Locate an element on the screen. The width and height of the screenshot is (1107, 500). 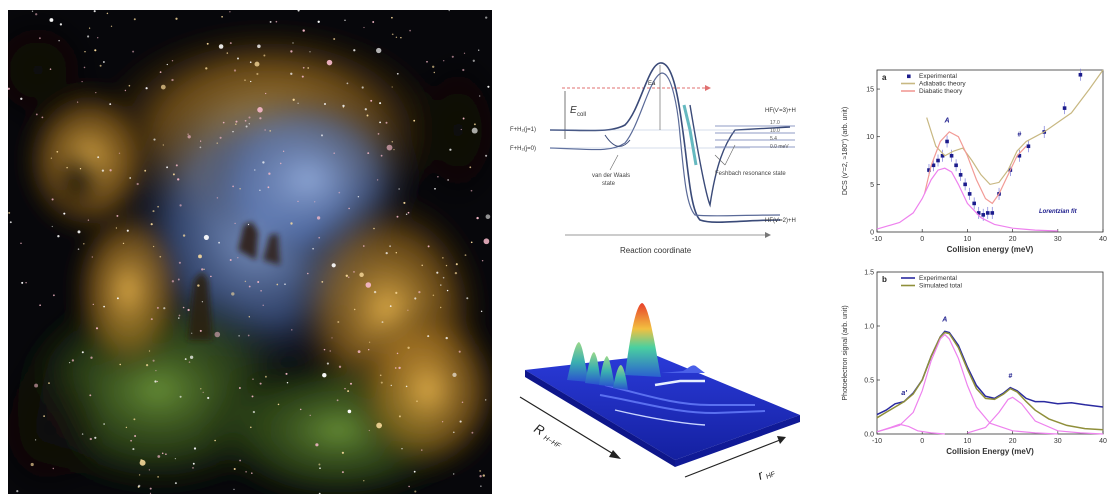
r2-axis-subscript: HF is located at coordinates (771, 476).